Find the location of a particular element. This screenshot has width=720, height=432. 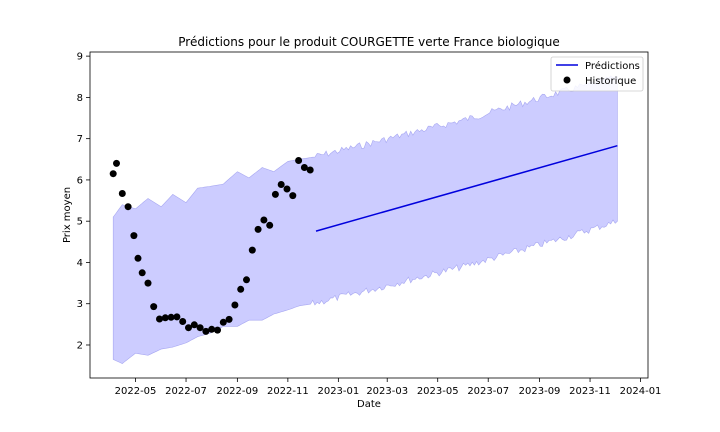

y-tick-label: 6 is located at coordinates (80, 180).